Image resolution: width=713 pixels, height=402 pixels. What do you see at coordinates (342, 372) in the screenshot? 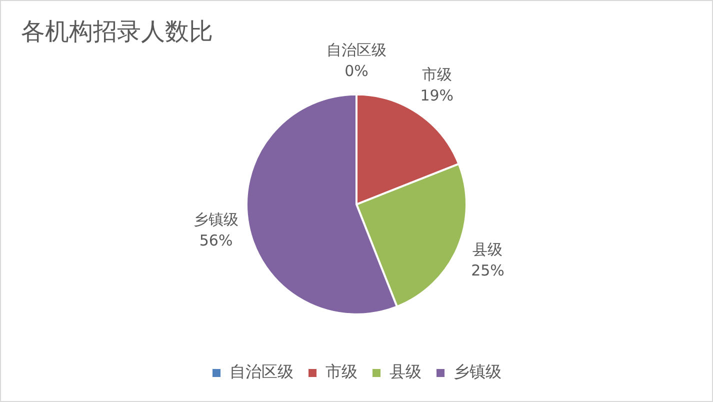
I see `legend-label: 市级` at bounding box center [342, 372].